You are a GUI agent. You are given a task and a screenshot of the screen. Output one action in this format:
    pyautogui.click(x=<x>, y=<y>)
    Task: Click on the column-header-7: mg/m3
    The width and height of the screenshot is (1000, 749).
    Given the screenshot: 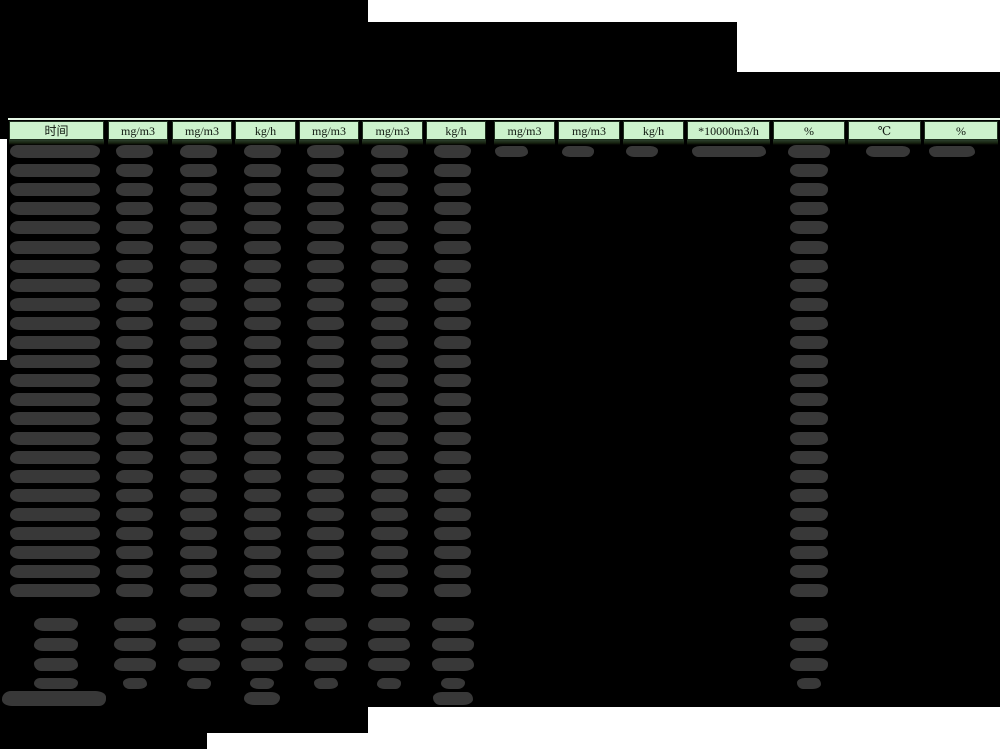 What is the action you would take?
    pyautogui.click(x=524, y=130)
    